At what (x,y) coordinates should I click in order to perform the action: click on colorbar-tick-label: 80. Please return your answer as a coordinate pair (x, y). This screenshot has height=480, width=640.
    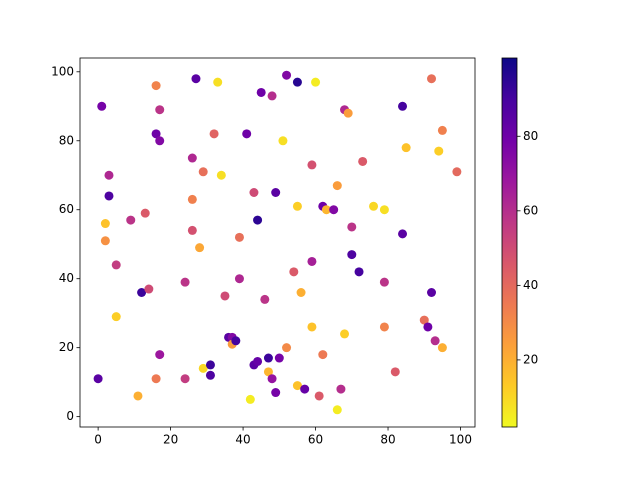
    Looking at the image, I should click on (530, 136).